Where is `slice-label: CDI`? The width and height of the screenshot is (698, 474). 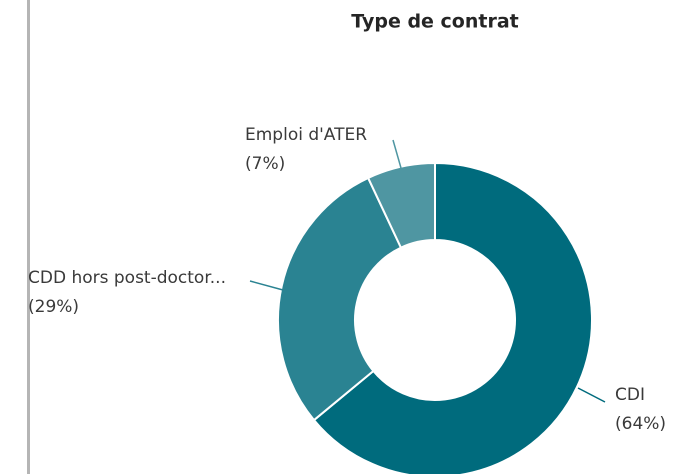
slice-label: CDI is located at coordinates (630, 395).